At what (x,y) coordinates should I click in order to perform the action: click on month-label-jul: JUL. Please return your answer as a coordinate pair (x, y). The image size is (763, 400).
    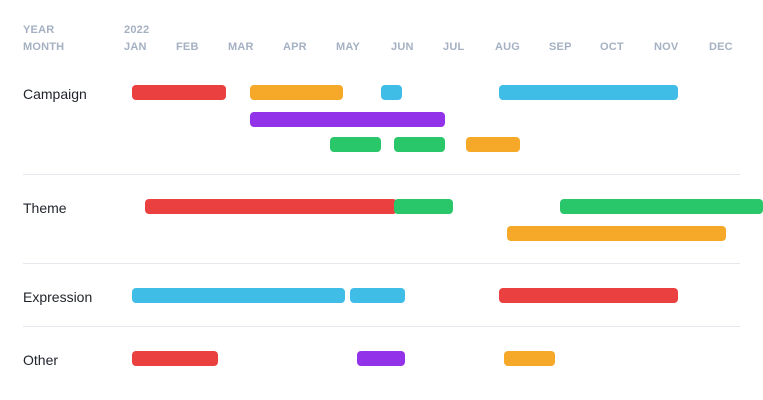
    Looking at the image, I should click on (454, 47).